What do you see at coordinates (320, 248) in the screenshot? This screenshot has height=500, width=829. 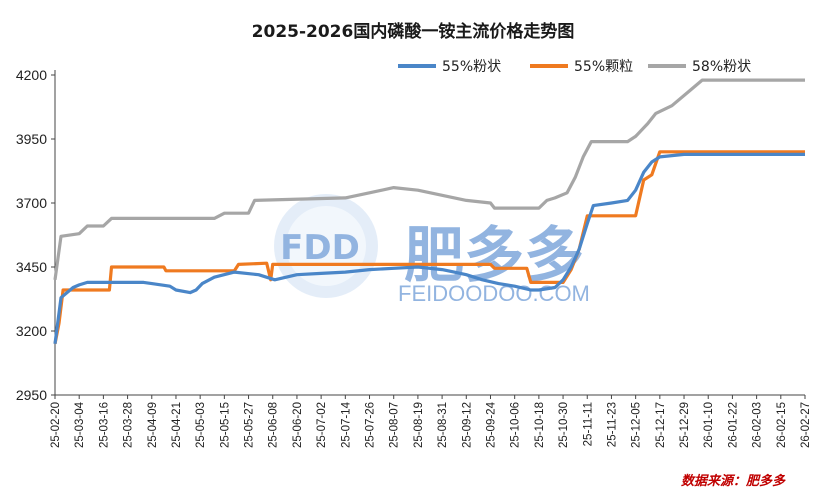 I see `watermark-badge: FDD` at bounding box center [320, 248].